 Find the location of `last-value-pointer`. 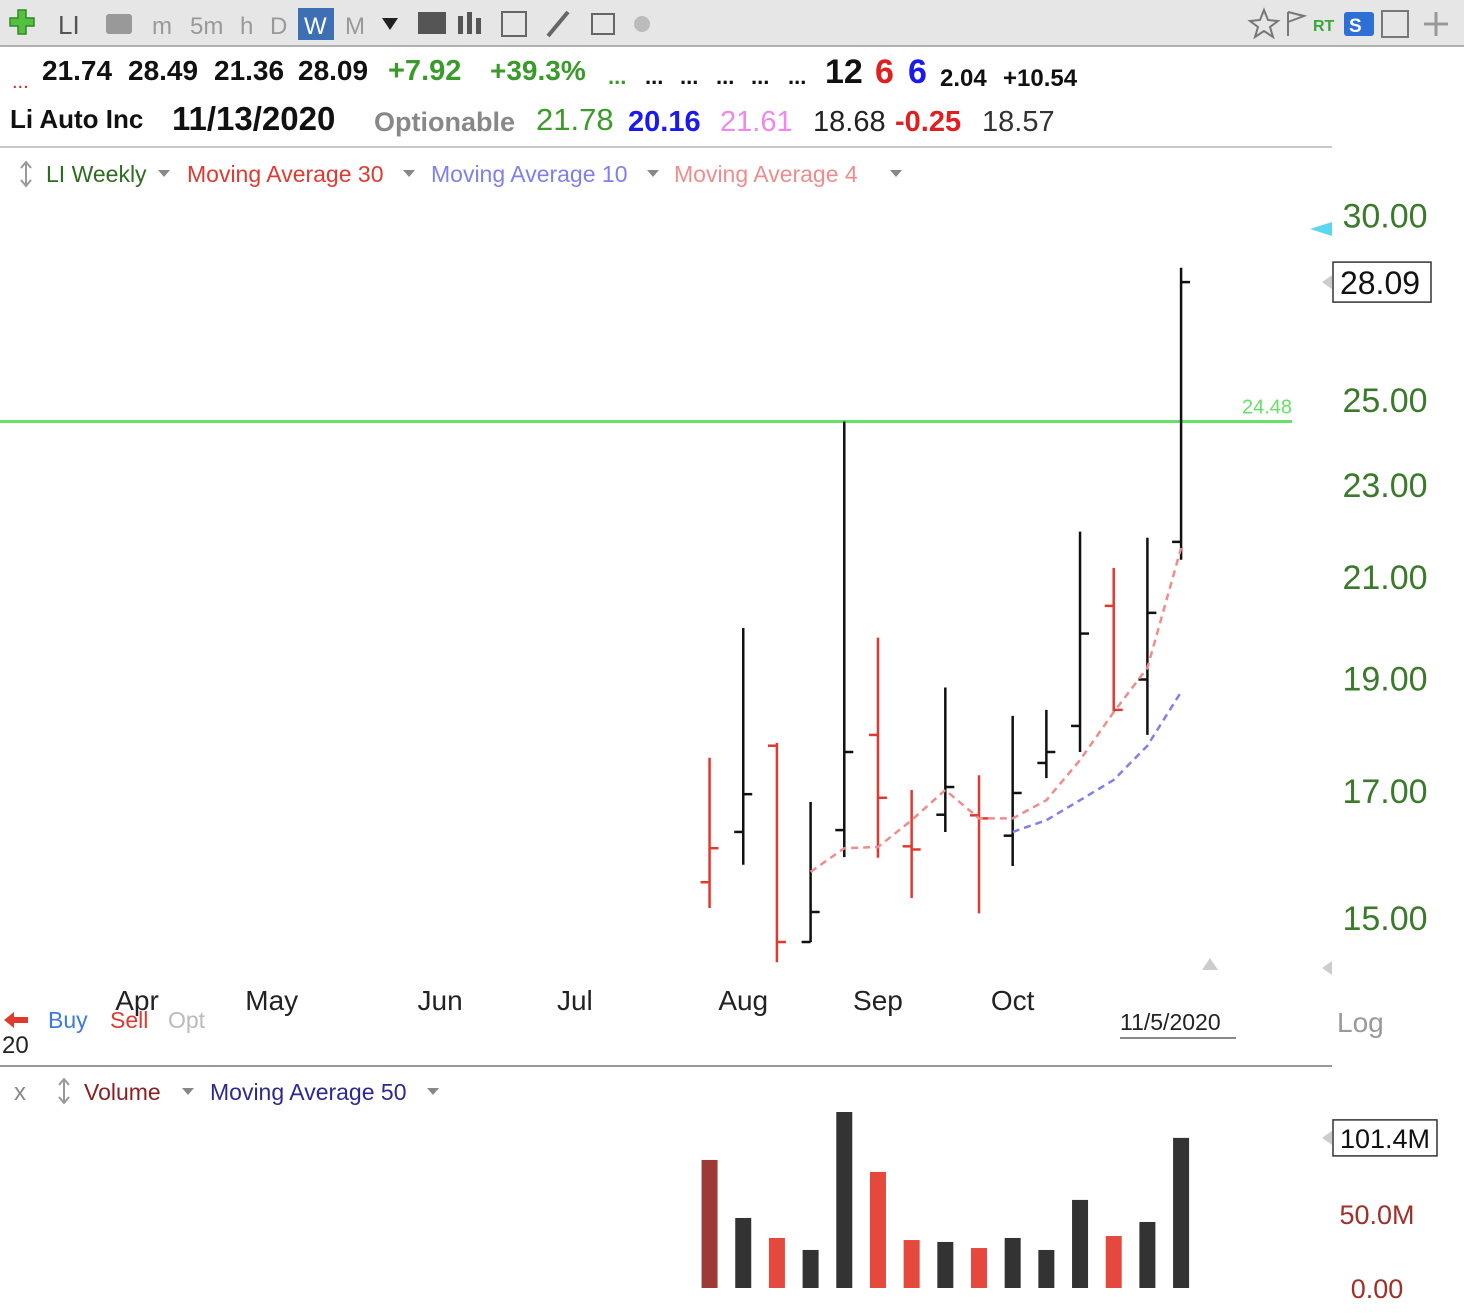

last-value-pointer is located at coordinates (1327, 1137).